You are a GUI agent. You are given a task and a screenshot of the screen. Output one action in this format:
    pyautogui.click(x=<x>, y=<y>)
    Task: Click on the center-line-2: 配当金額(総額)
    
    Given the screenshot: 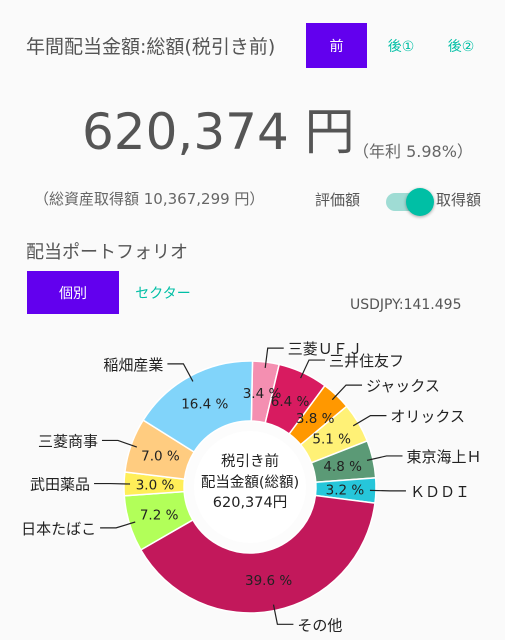 What is the action you would take?
    pyautogui.click(x=250, y=482)
    